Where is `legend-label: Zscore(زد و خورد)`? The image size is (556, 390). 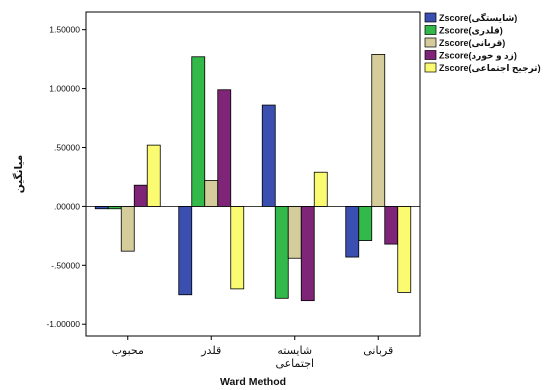 legend-label: Zscore(زد و خورد) is located at coordinates (478, 56).